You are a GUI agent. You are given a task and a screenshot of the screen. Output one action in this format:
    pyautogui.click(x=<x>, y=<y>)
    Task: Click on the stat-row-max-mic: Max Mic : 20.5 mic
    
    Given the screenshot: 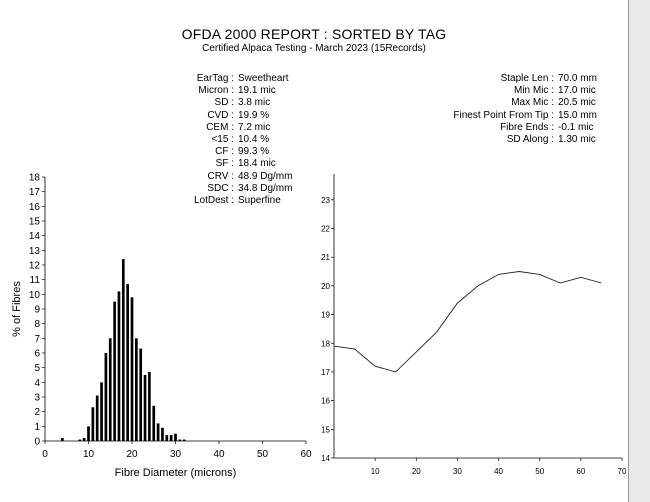 What is the action you would take?
    pyautogui.click(x=498, y=103)
    